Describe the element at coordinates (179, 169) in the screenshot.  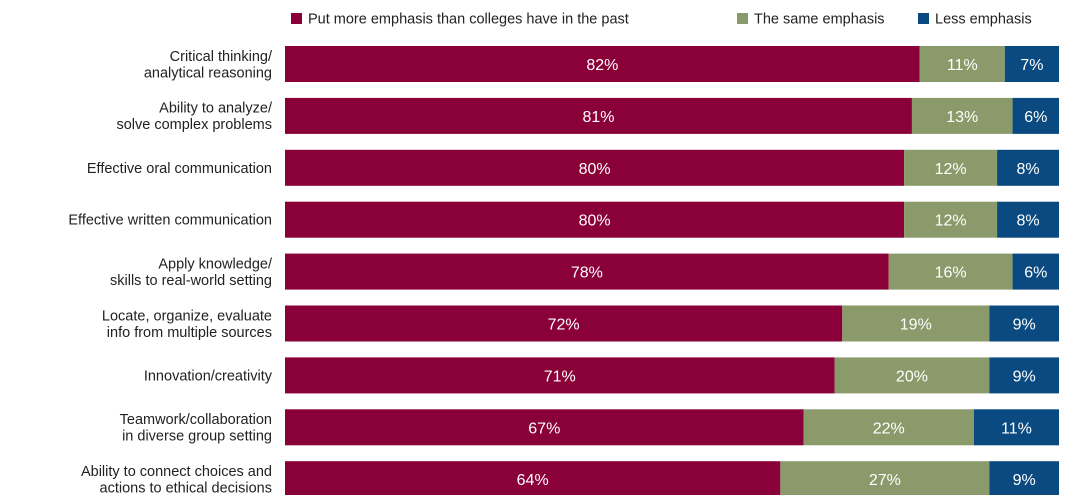
I see `category-label-2: Effective oral communication` at that location.